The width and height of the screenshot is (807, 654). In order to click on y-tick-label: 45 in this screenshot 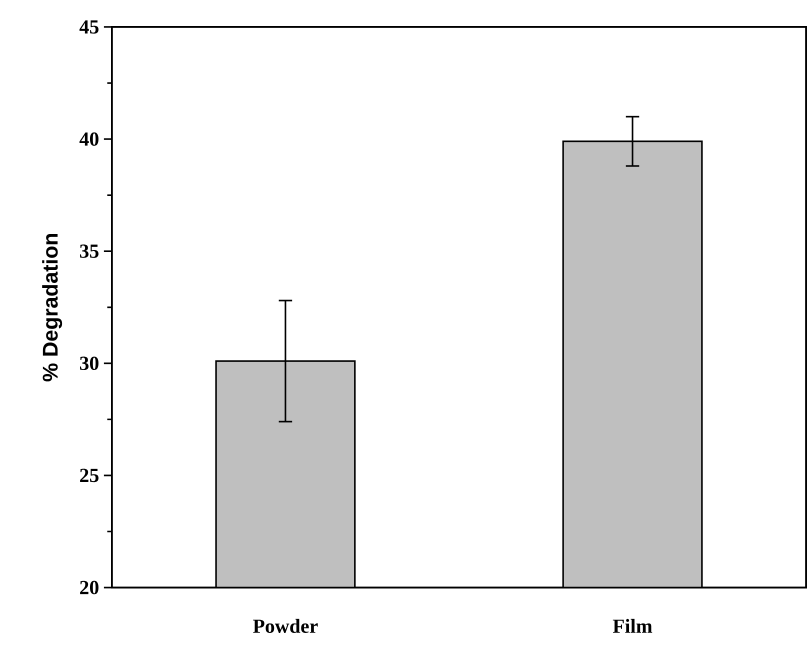, I will do `click(89, 27)`.